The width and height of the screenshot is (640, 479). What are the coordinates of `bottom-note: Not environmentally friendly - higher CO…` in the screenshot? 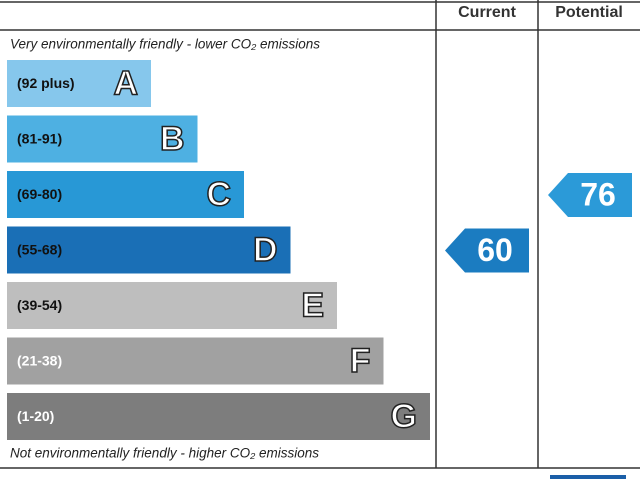 It's located at (164, 453).